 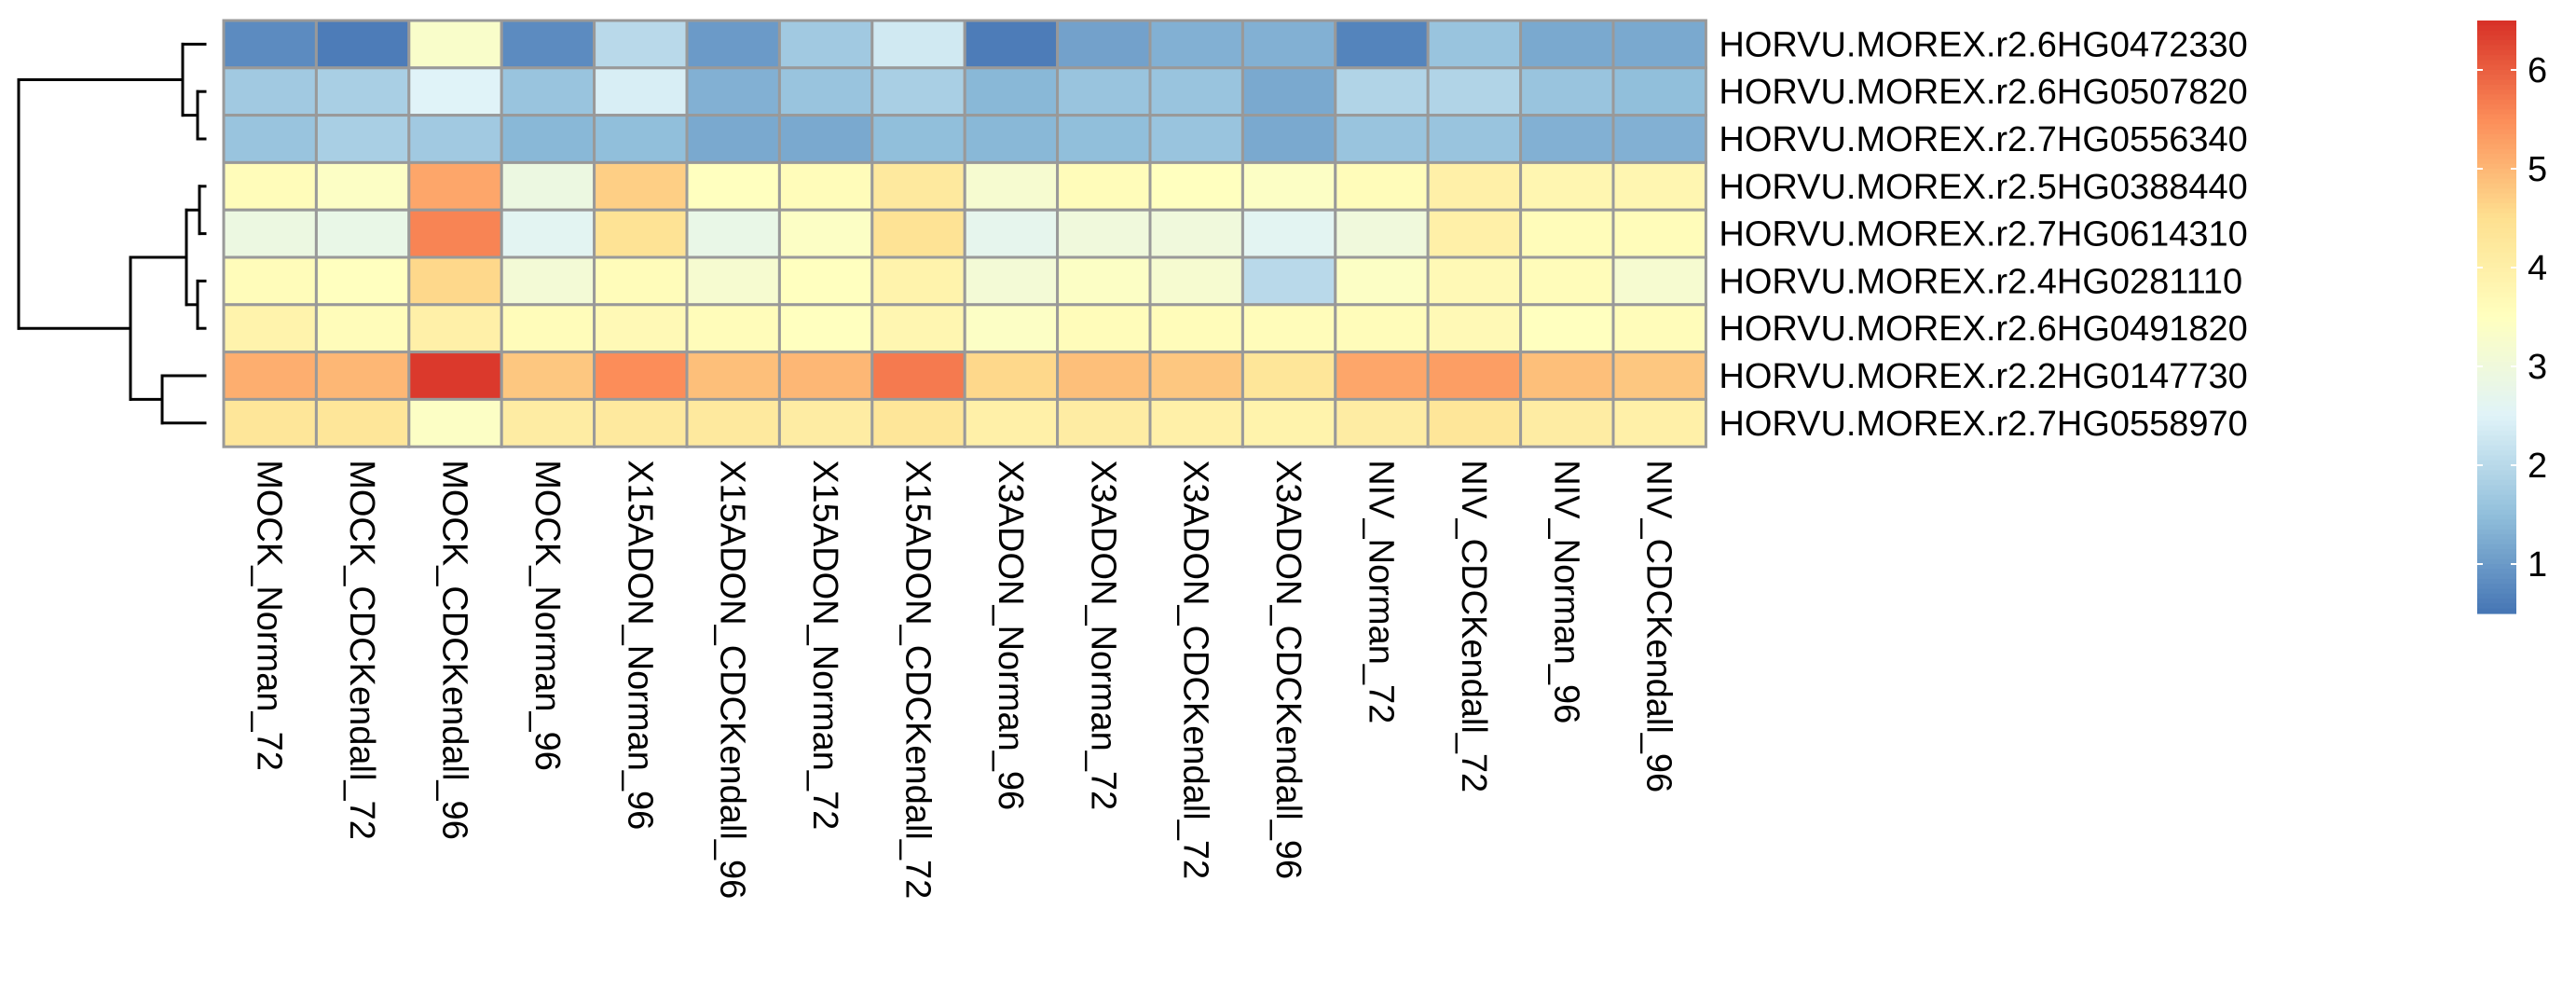 What do you see at coordinates (2537, 269) in the screenshot?
I see `legend-tick-label: 4` at bounding box center [2537, 269].